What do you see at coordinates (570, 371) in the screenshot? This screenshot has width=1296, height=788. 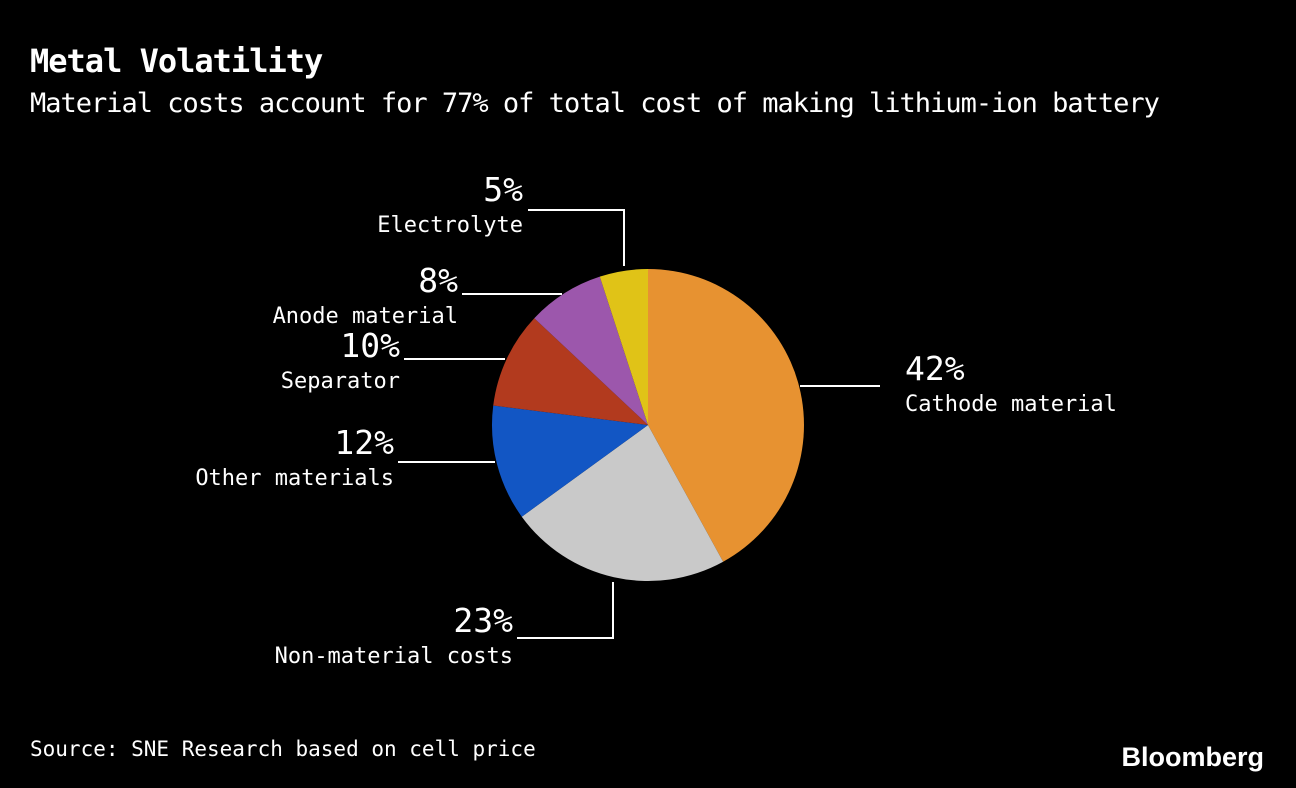 I see `pie-slice-separator` at bounding box center [570, 371].